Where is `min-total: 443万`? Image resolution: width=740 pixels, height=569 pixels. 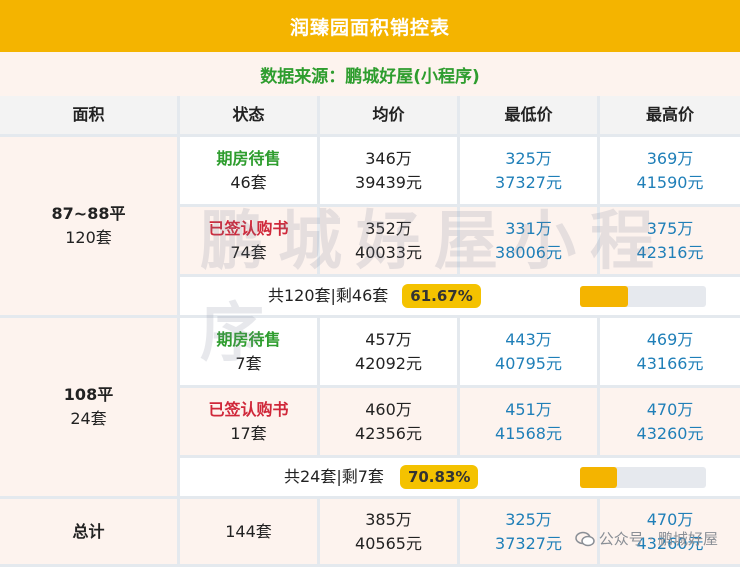 min-total: 443万 is located at coordinates (528, 339).